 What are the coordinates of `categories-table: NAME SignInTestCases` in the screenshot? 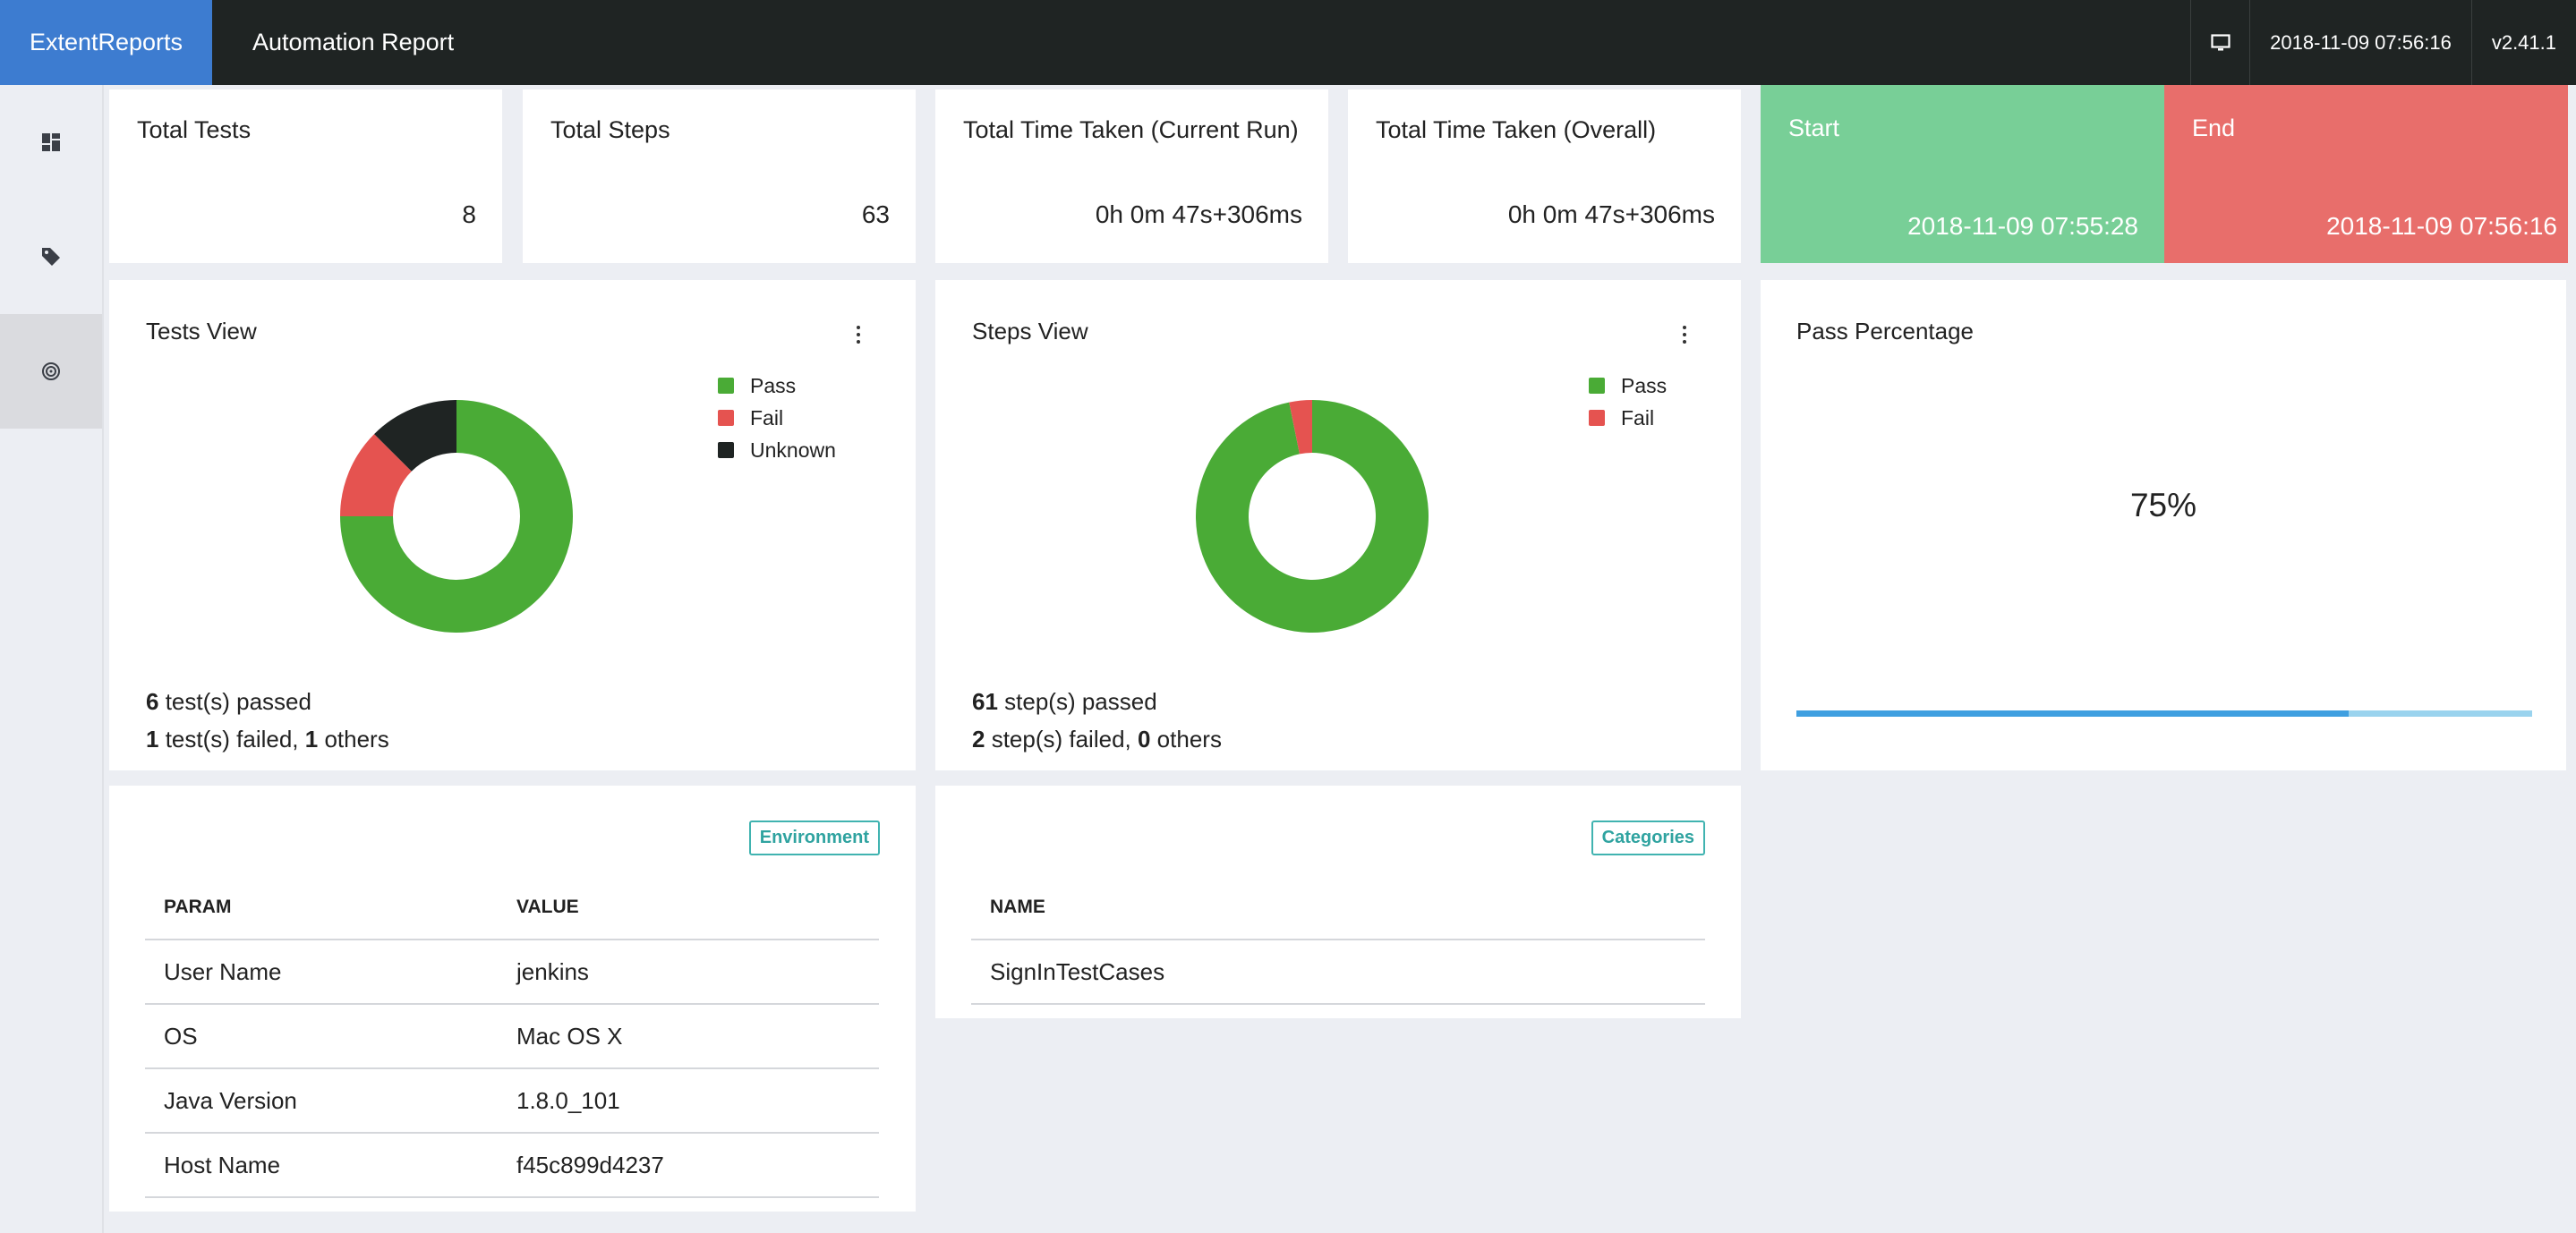 It's located at (1338, 940).